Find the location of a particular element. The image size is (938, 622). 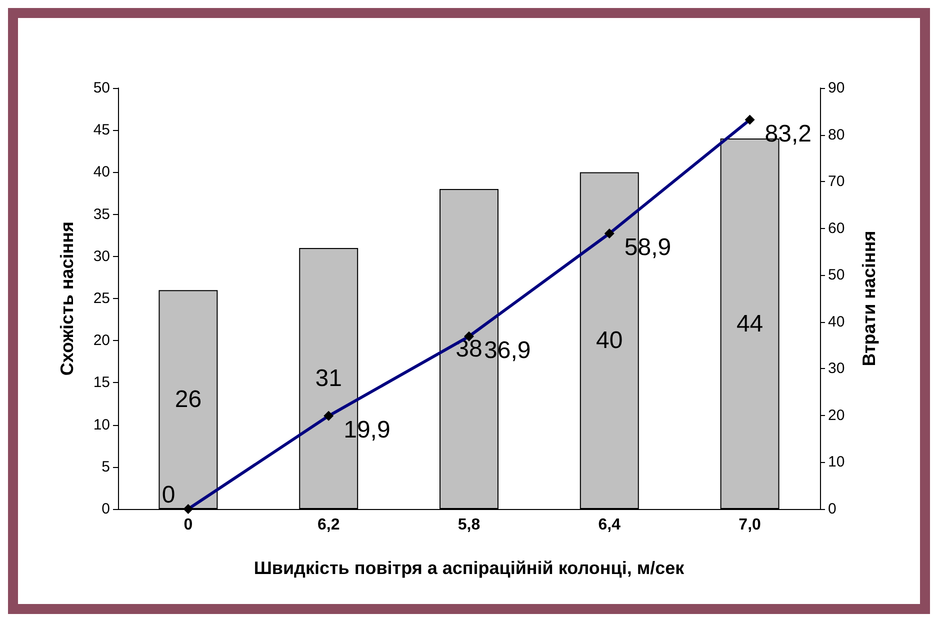

y2-tick-label: 30 is located at coordinates (836, 369).